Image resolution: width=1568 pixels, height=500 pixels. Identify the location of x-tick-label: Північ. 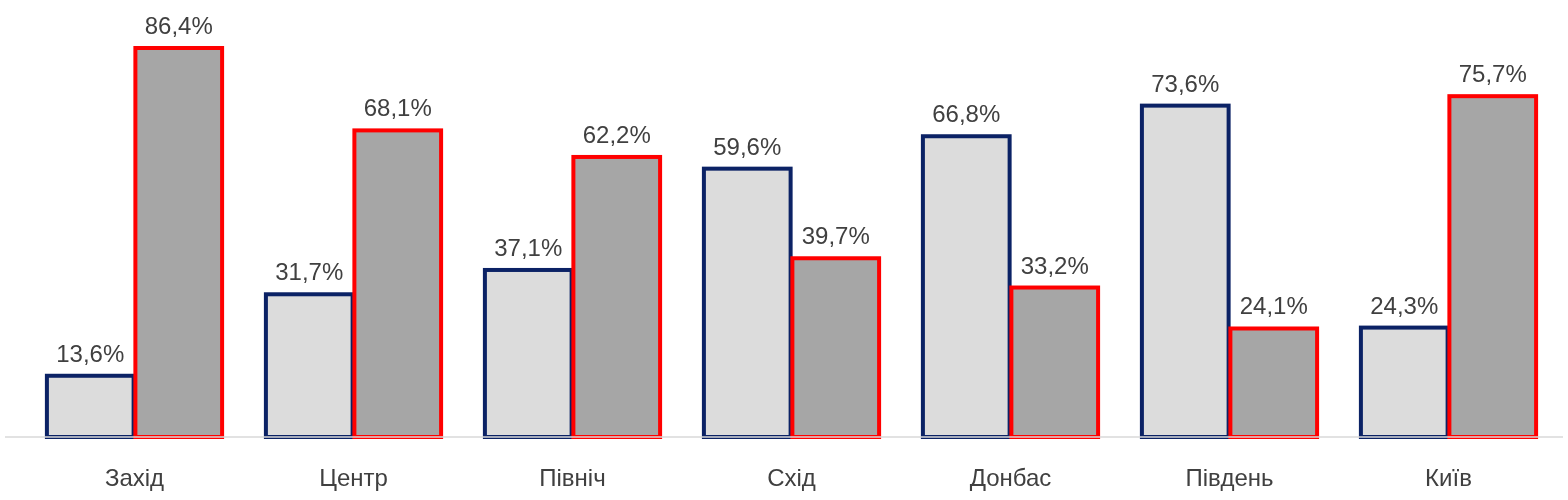
(572, 477).